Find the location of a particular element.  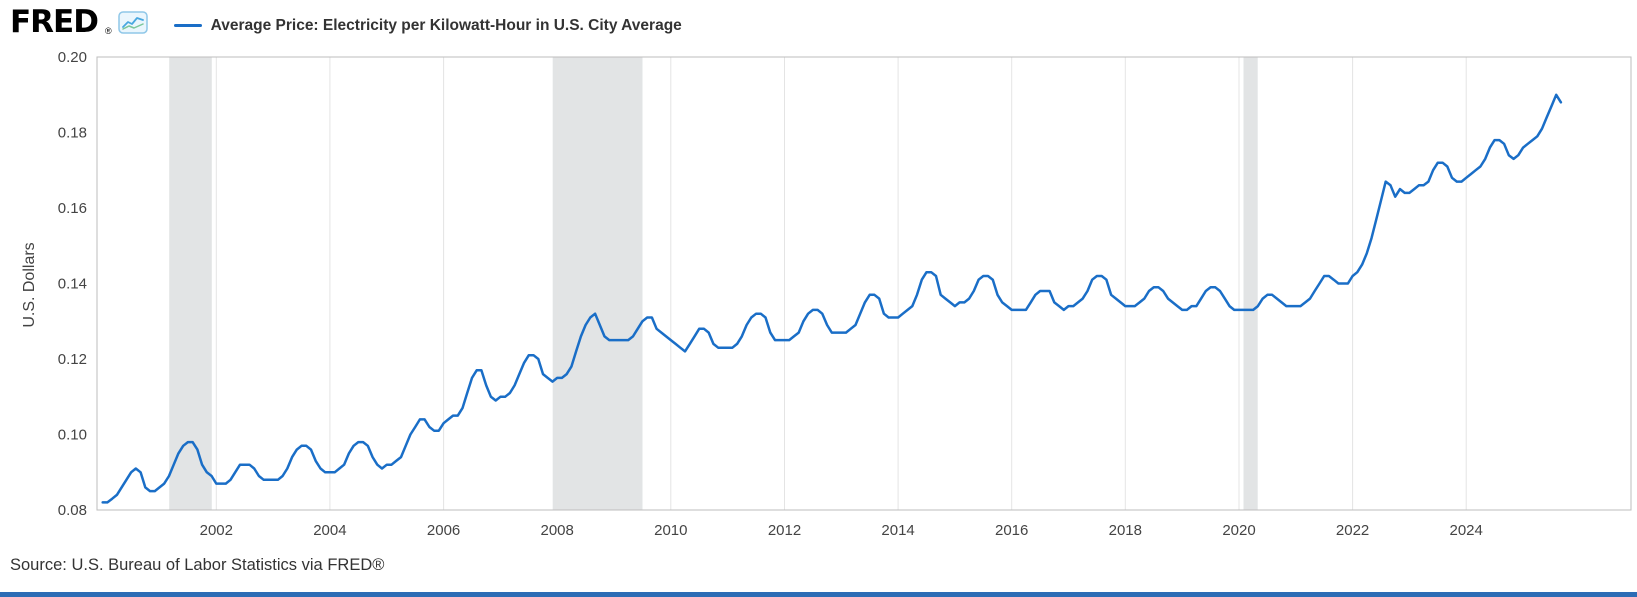

y-tick-label: 0.16 is located at coordinates (72, 208).